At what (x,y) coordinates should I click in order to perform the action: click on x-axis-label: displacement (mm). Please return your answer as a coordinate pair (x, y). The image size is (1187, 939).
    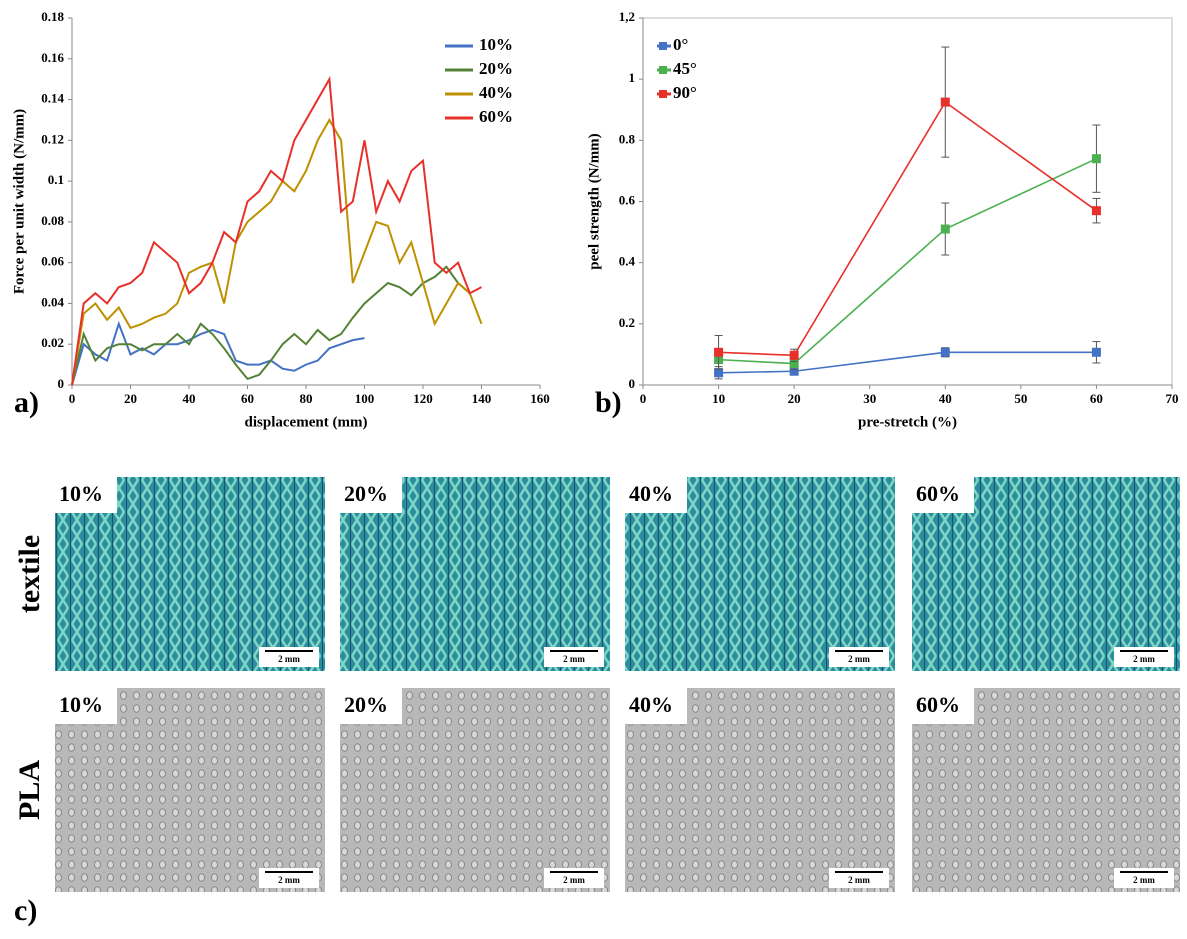
    Looking at the image, I should click on (306, 422).